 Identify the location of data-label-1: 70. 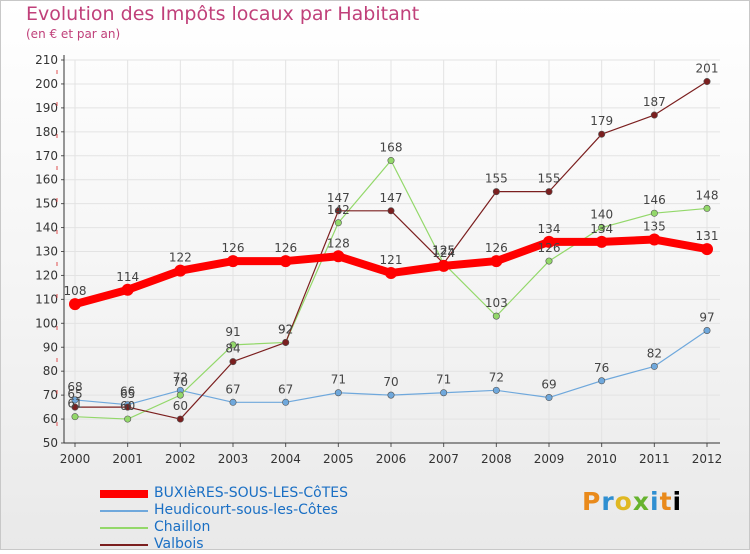
(390, 382).